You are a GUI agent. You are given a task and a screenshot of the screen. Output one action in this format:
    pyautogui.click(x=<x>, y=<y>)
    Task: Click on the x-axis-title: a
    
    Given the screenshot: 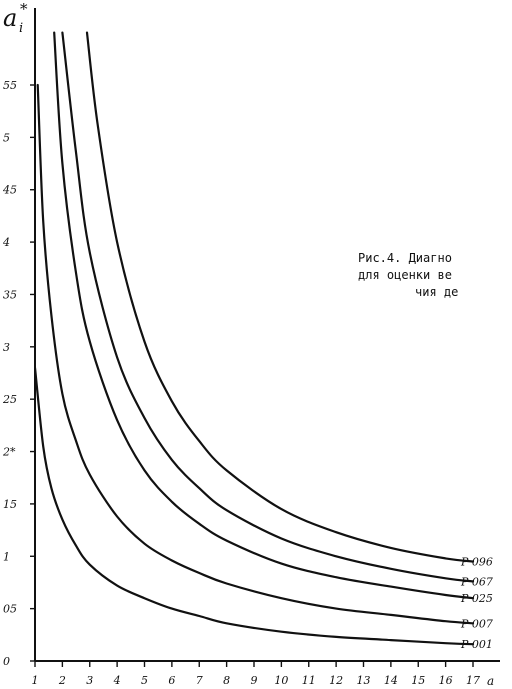 What is the action you would take?
    pyautogui.click(x=490, y=681)
    